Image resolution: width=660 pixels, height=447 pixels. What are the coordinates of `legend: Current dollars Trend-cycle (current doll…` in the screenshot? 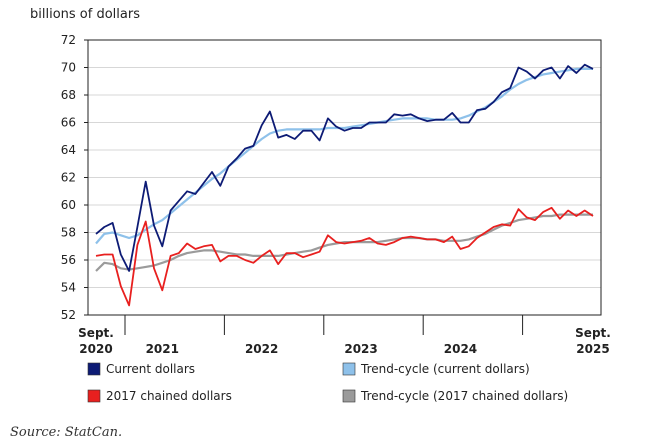 It's located at (327, 382).